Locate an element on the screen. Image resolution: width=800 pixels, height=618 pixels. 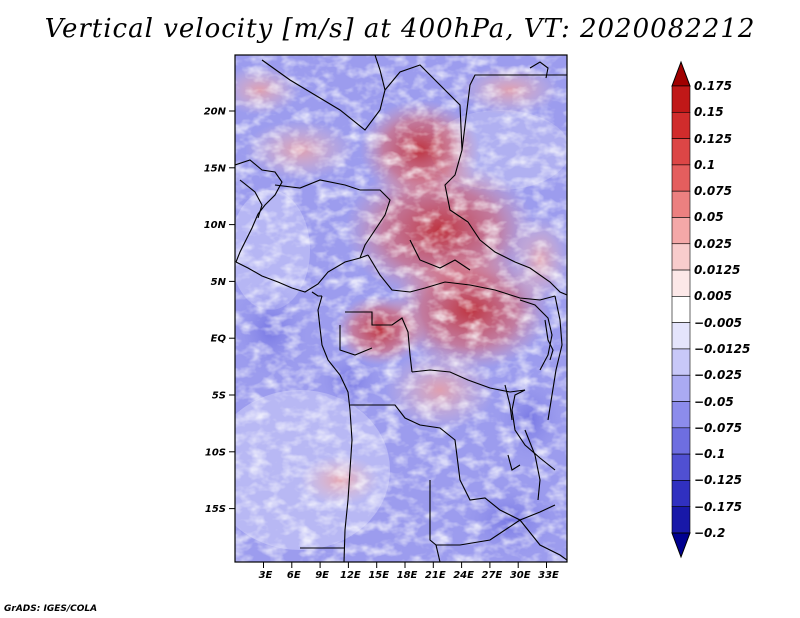
colorbar-label: 0.15 is located at coordinates (709, 112).